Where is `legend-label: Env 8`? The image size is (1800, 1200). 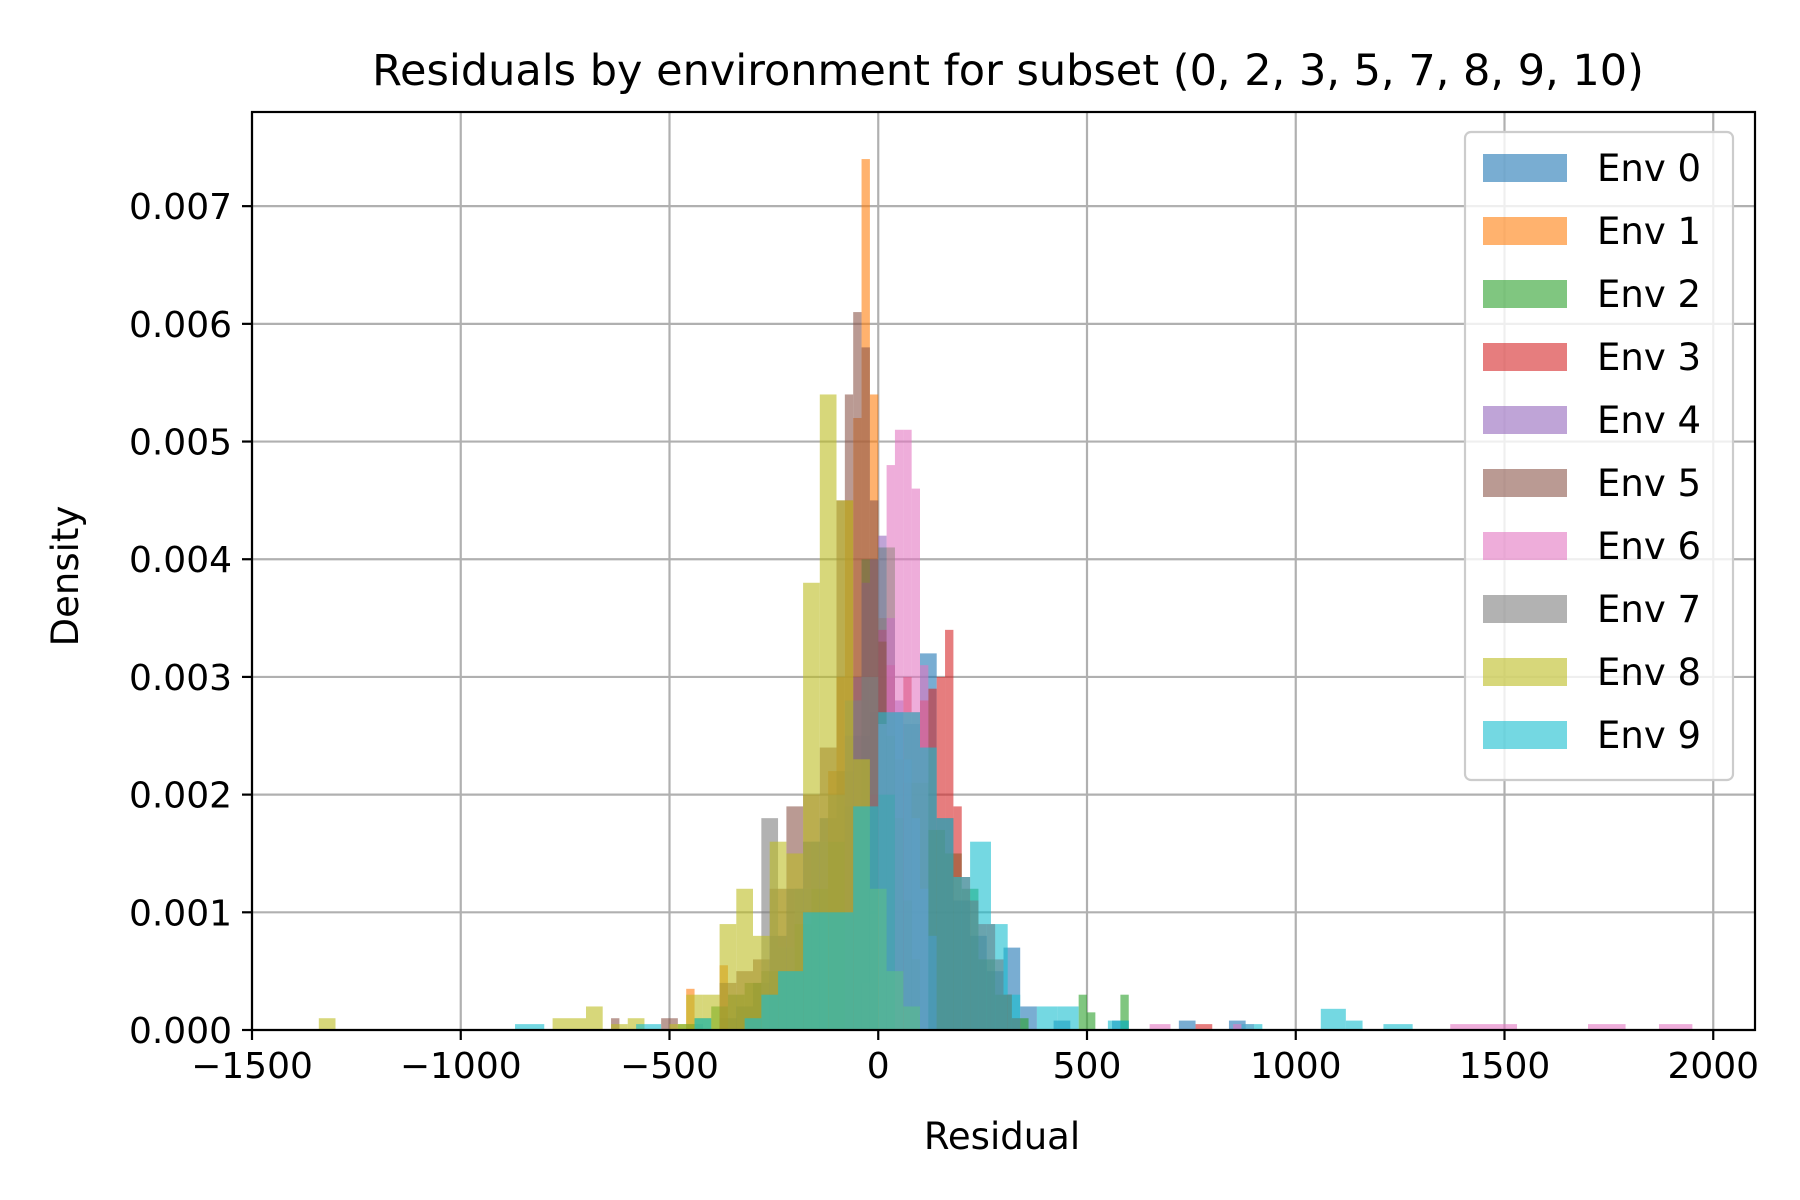 legend-label: Env 8 is located at coordinates (1649, 672).